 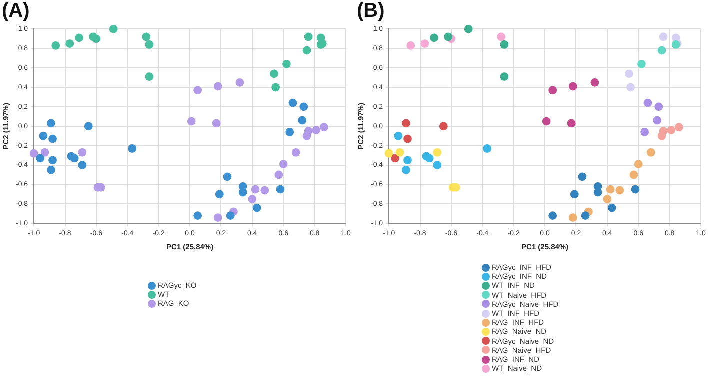 I want to click on chart-title: (A), so click(x=16, y=11).